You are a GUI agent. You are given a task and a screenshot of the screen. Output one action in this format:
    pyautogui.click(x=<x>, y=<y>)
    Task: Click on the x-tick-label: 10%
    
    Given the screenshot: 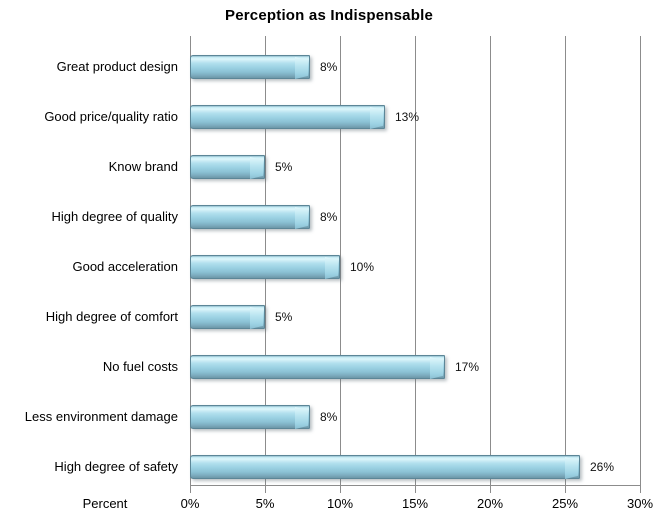 What is the action you would take?
    pyautogui.click(x=340, y=503)
    